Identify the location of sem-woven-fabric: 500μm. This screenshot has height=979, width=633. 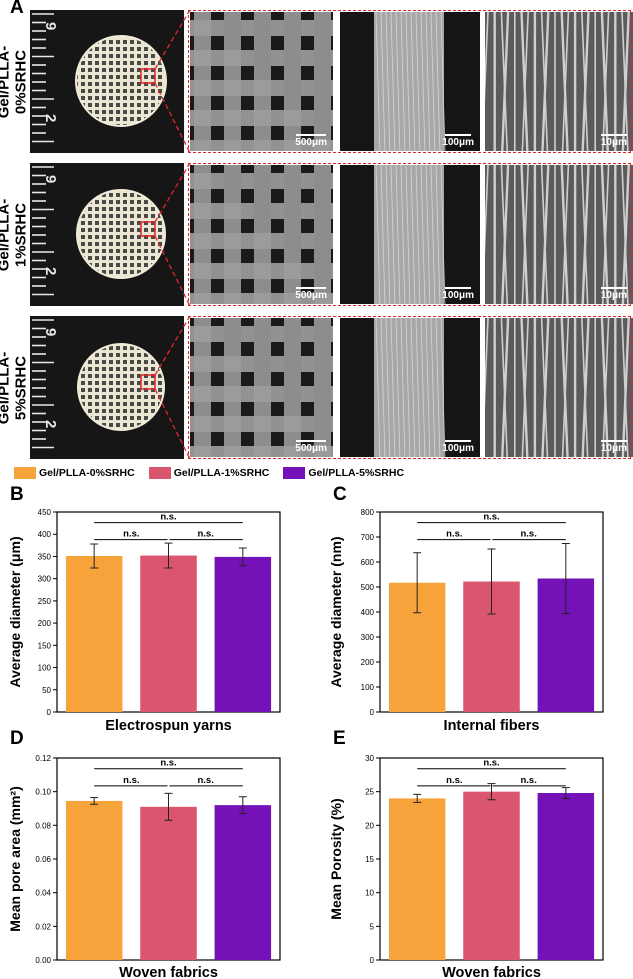
(261, 387).